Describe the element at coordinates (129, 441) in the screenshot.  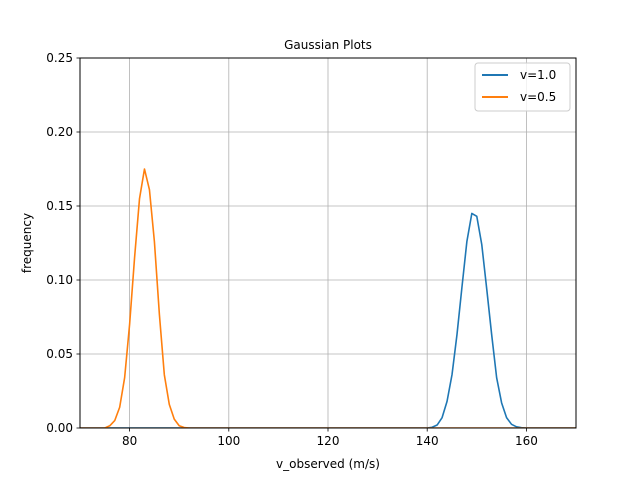
I see `x-tick-label: 80` at that location.